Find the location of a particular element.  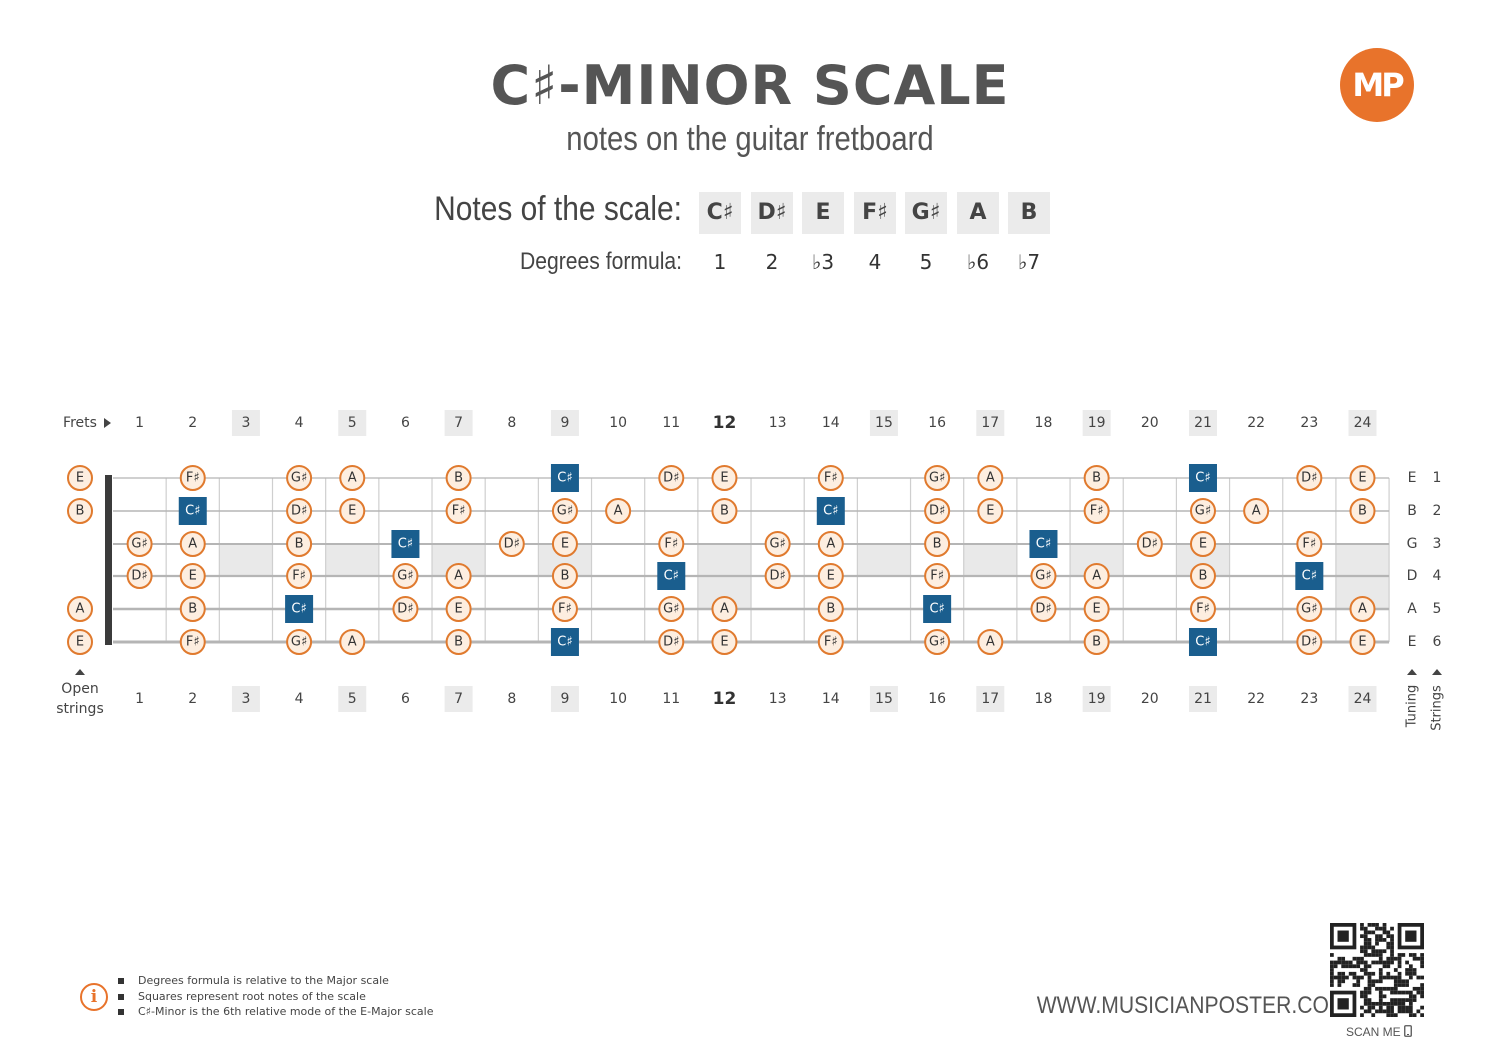

fret-number: 10 is located at coordinates (618, 699).